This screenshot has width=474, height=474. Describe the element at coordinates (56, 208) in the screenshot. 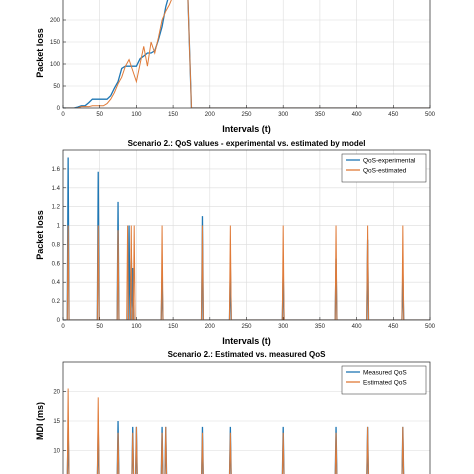

I see `y-tick-label: 1.2` at that location.